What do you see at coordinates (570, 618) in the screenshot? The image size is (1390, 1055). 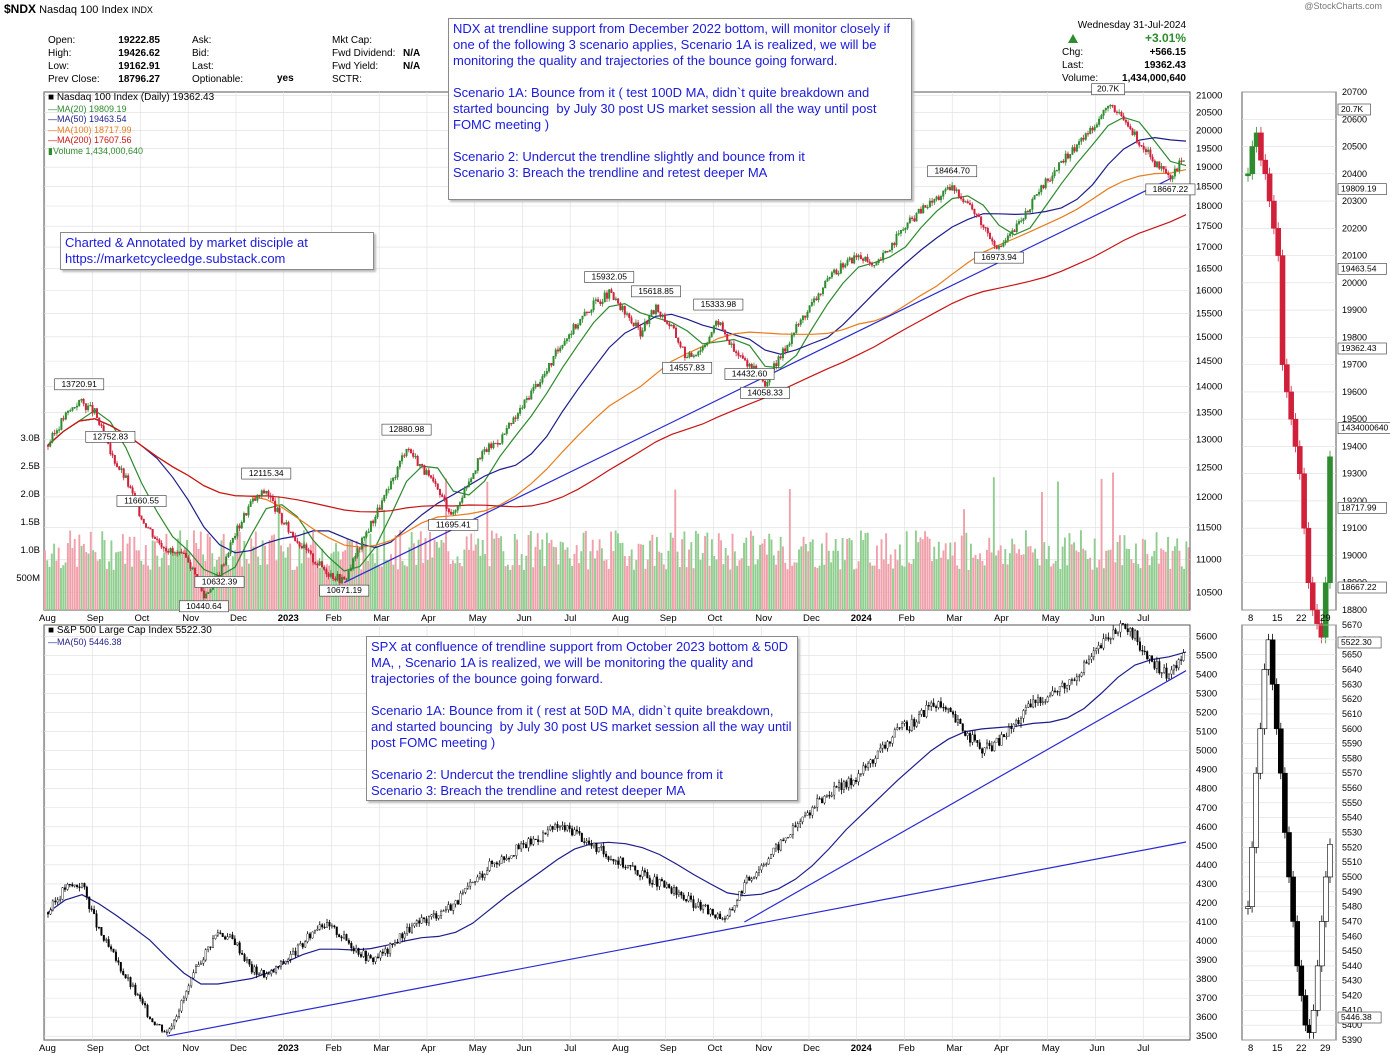 I see `ndx-x-tick: Jul` at bounding box center [570, 618].